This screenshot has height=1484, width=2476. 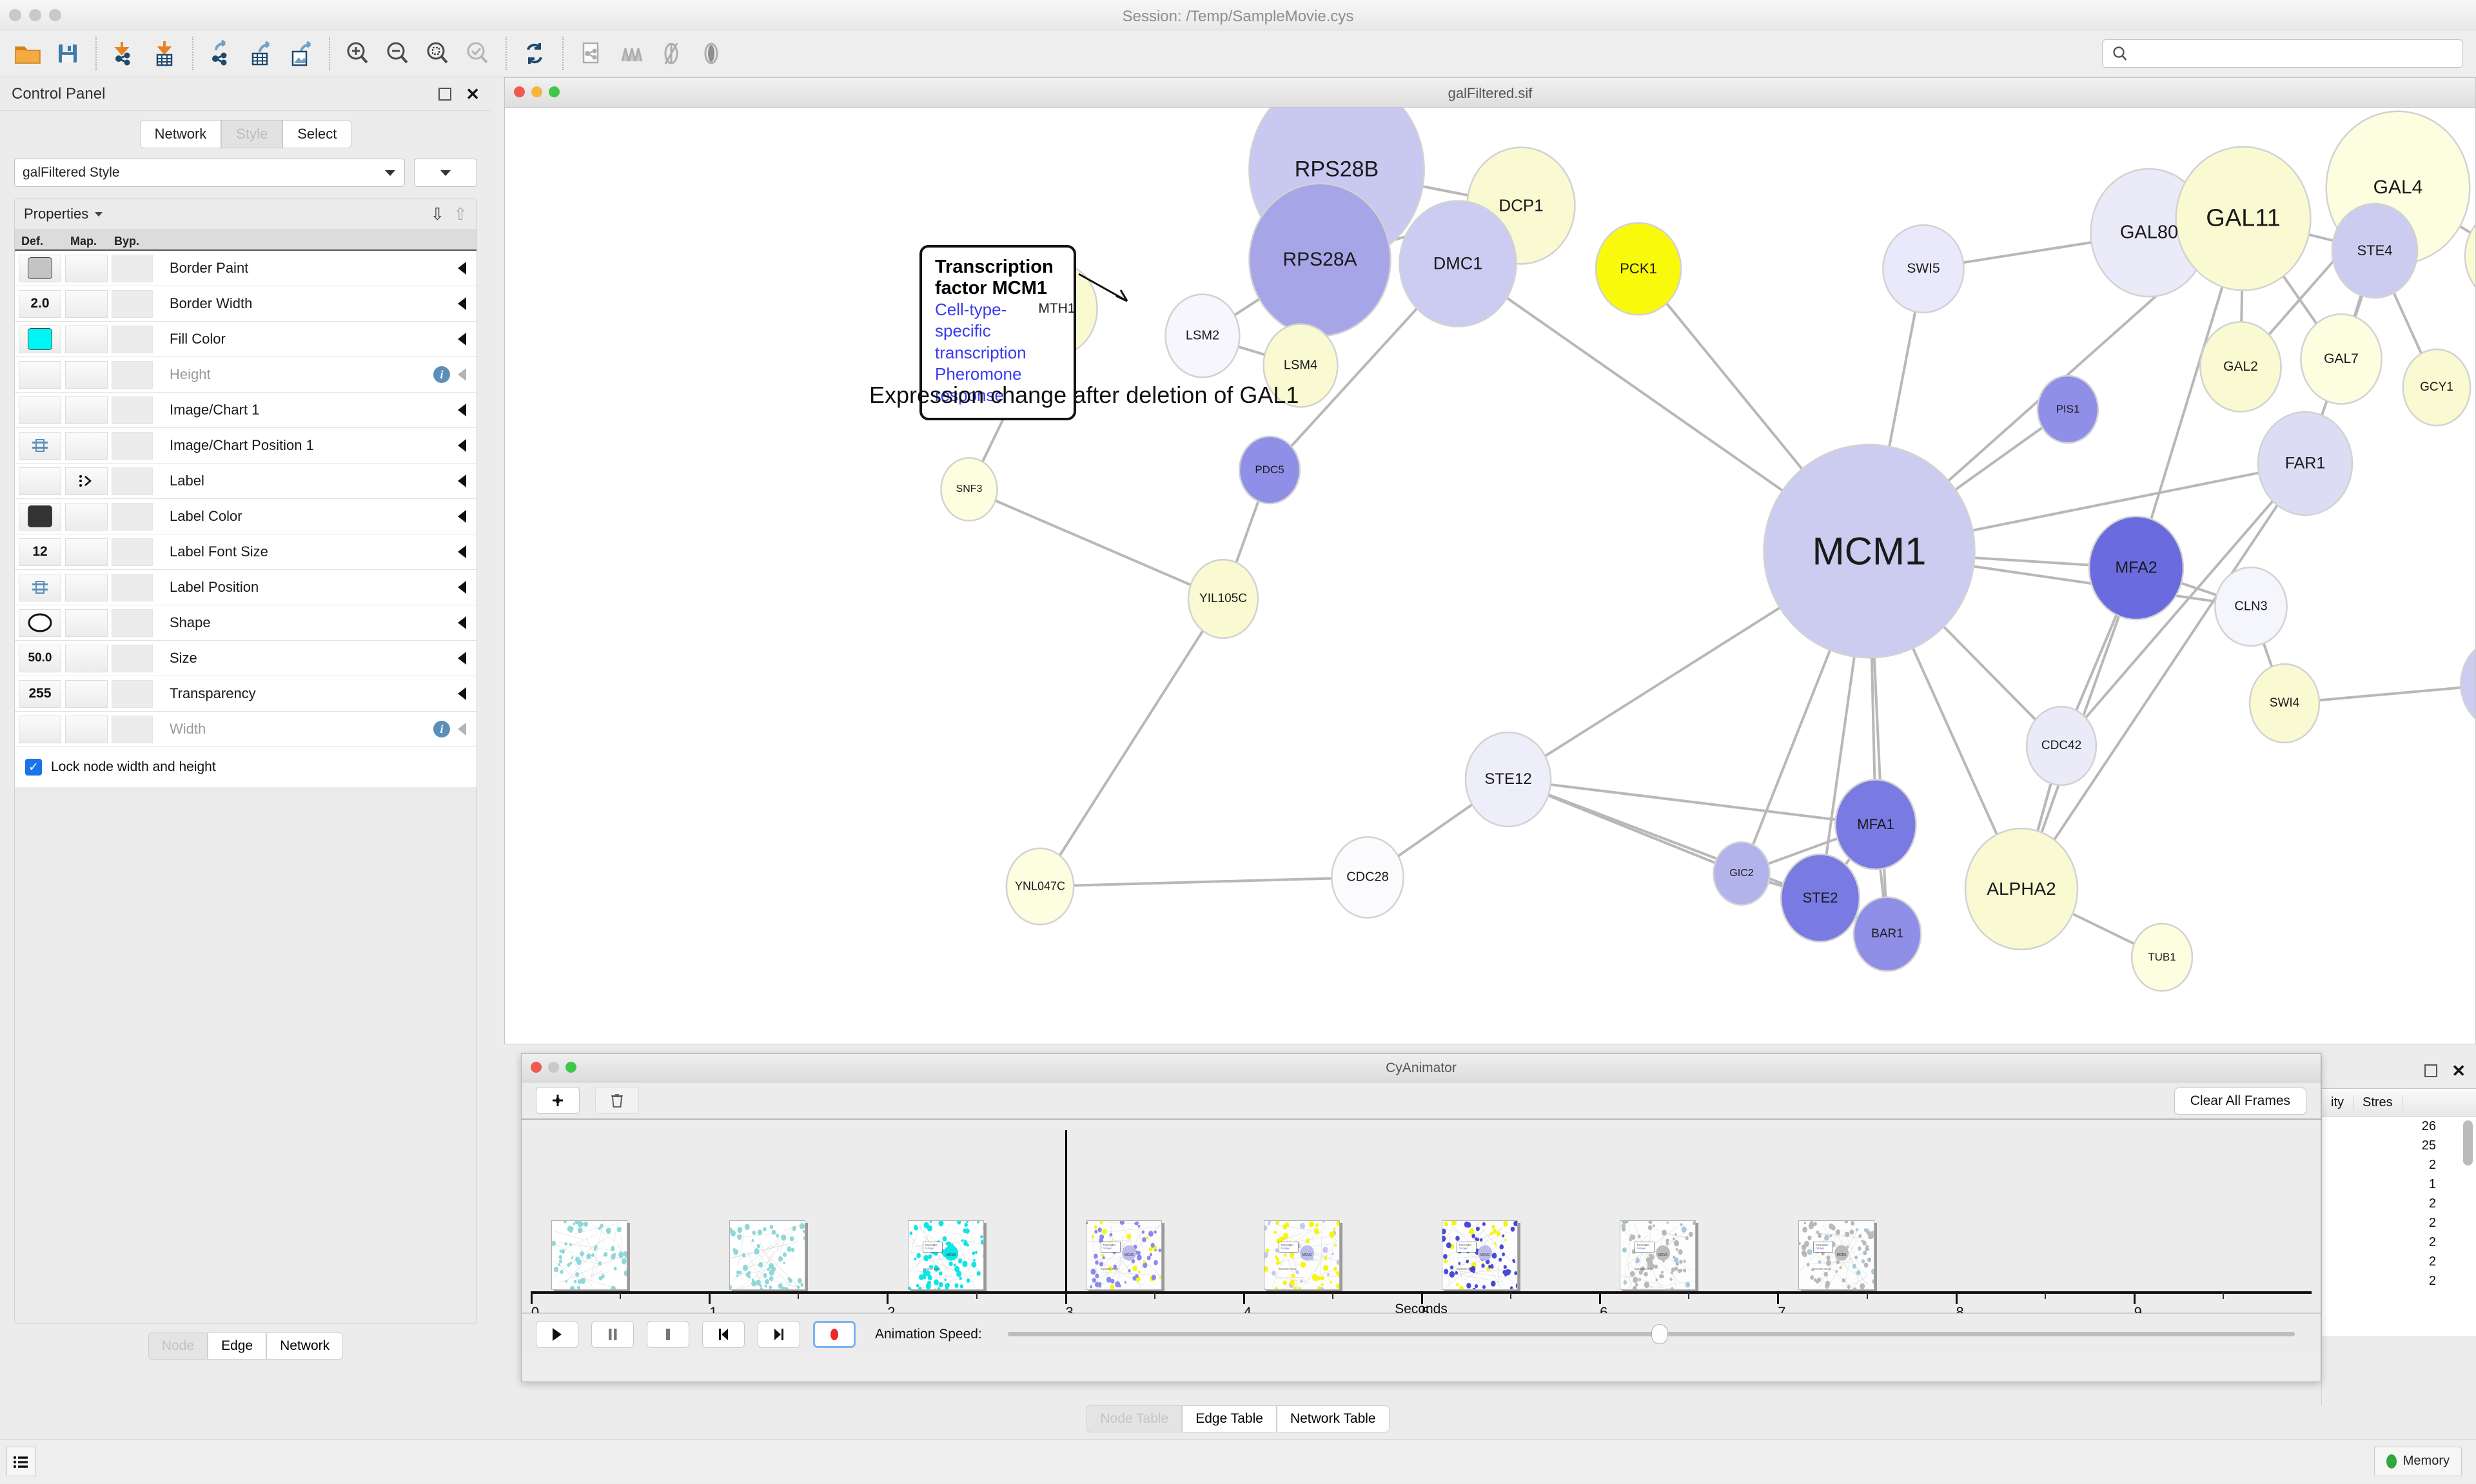 What do you see at coordinates (246, 694) in the screenshot?
I see `property-row: 255 Transparency` at bounding box center [246, 694].